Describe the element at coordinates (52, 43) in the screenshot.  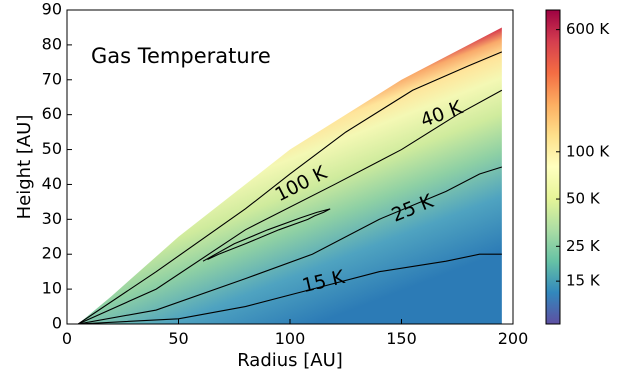
I see `y-tick-label: 80` at that location.